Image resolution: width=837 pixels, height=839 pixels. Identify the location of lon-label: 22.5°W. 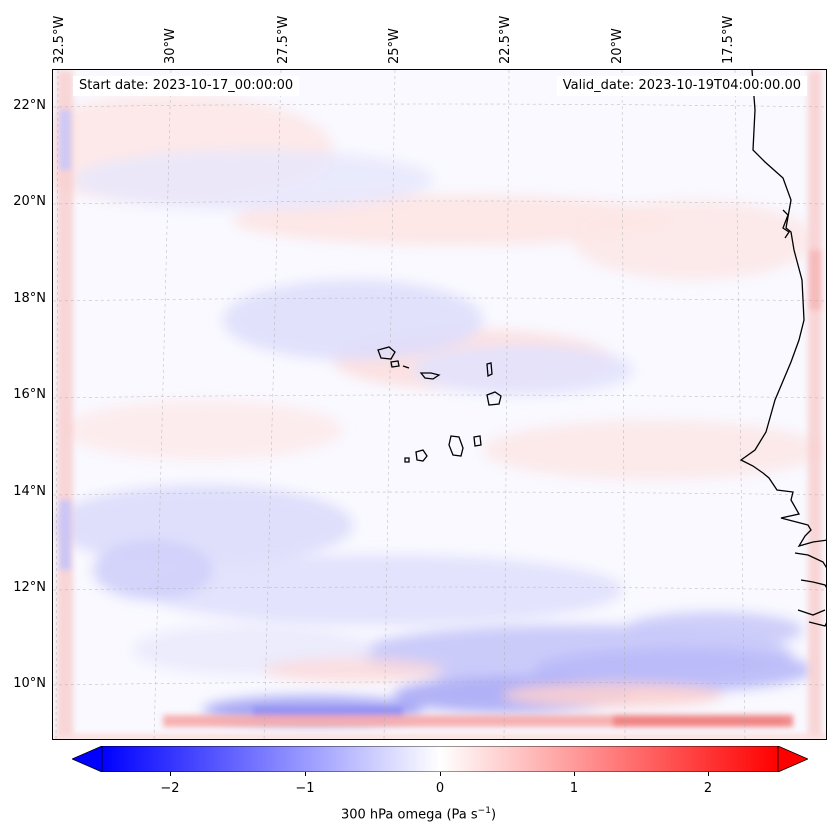
(505, 39).